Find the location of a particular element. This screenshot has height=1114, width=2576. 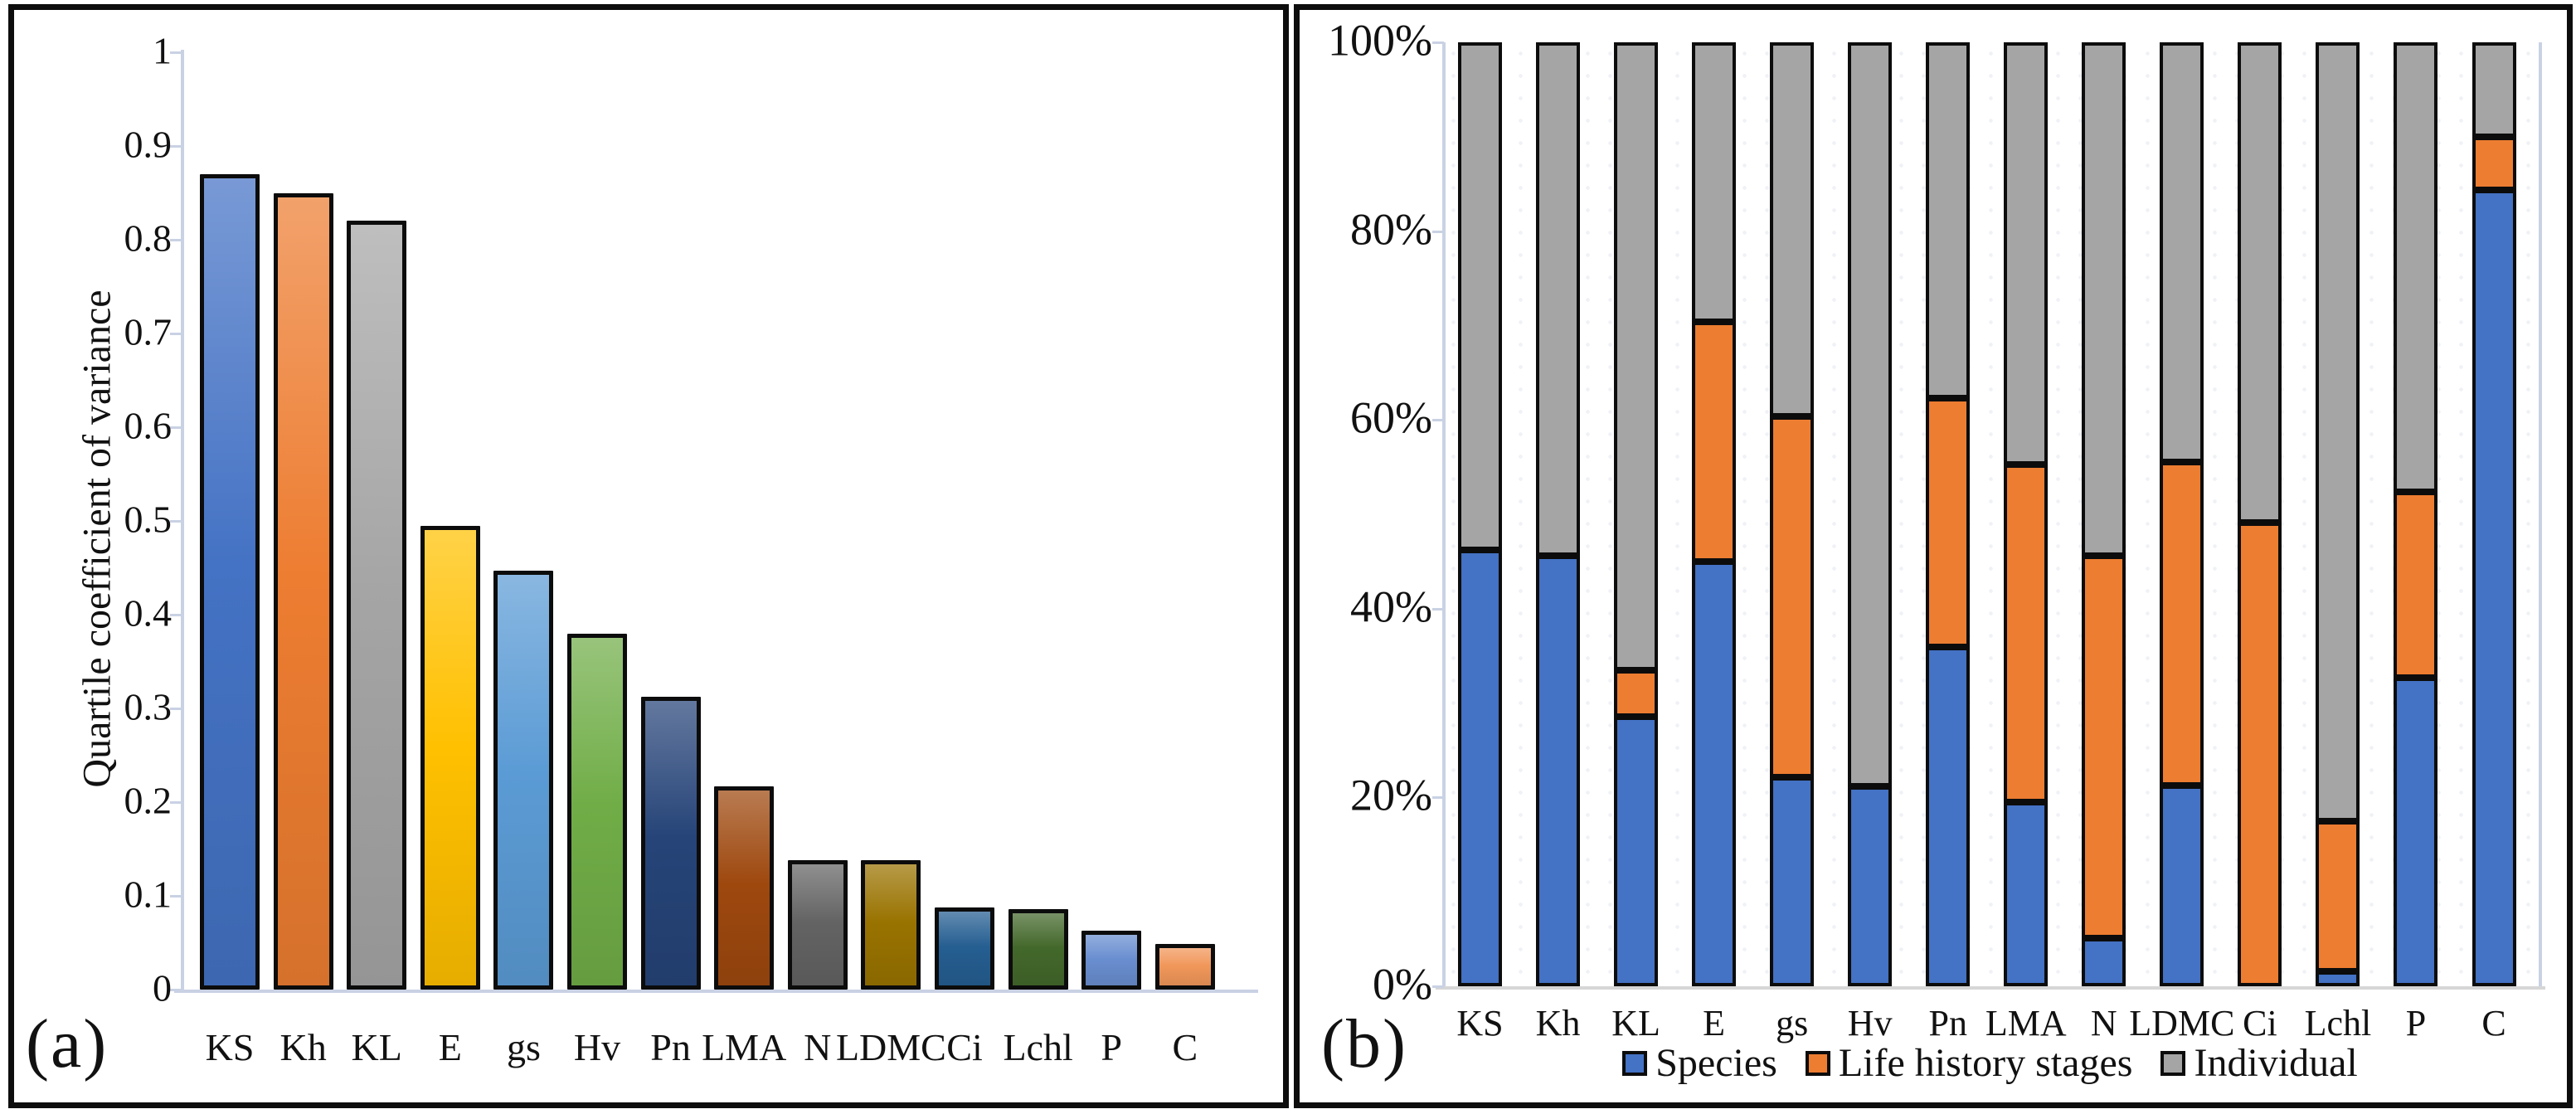

bar-E is located at coordinates (450, 757).